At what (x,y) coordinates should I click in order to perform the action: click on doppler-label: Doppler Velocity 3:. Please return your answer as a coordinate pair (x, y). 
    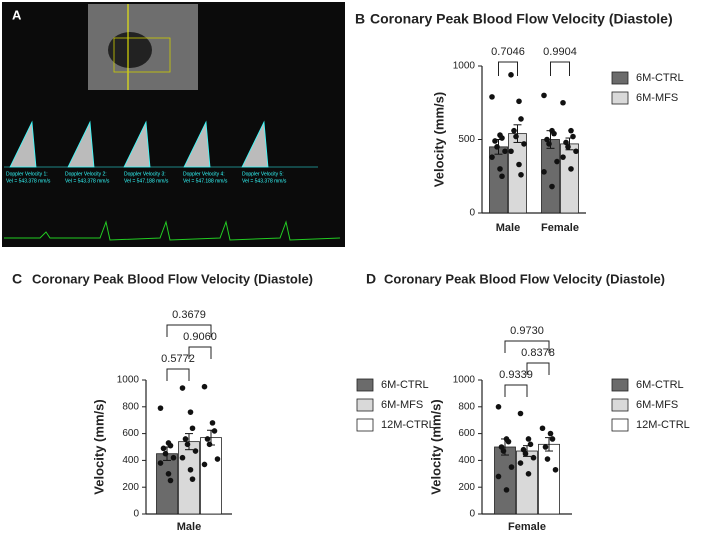
    Looking at the image, I should click on (145, 174).